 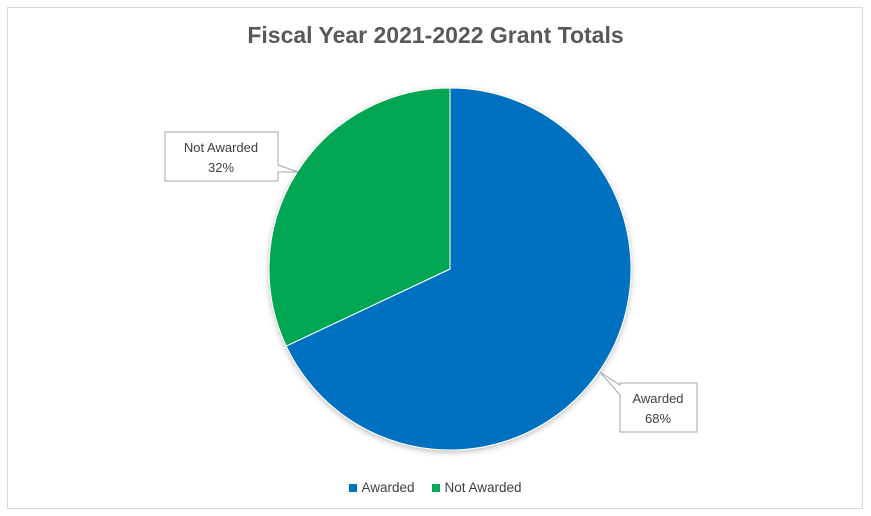 I want to click on legend: Awarded Not Awarded, so click(x=435, y=487).